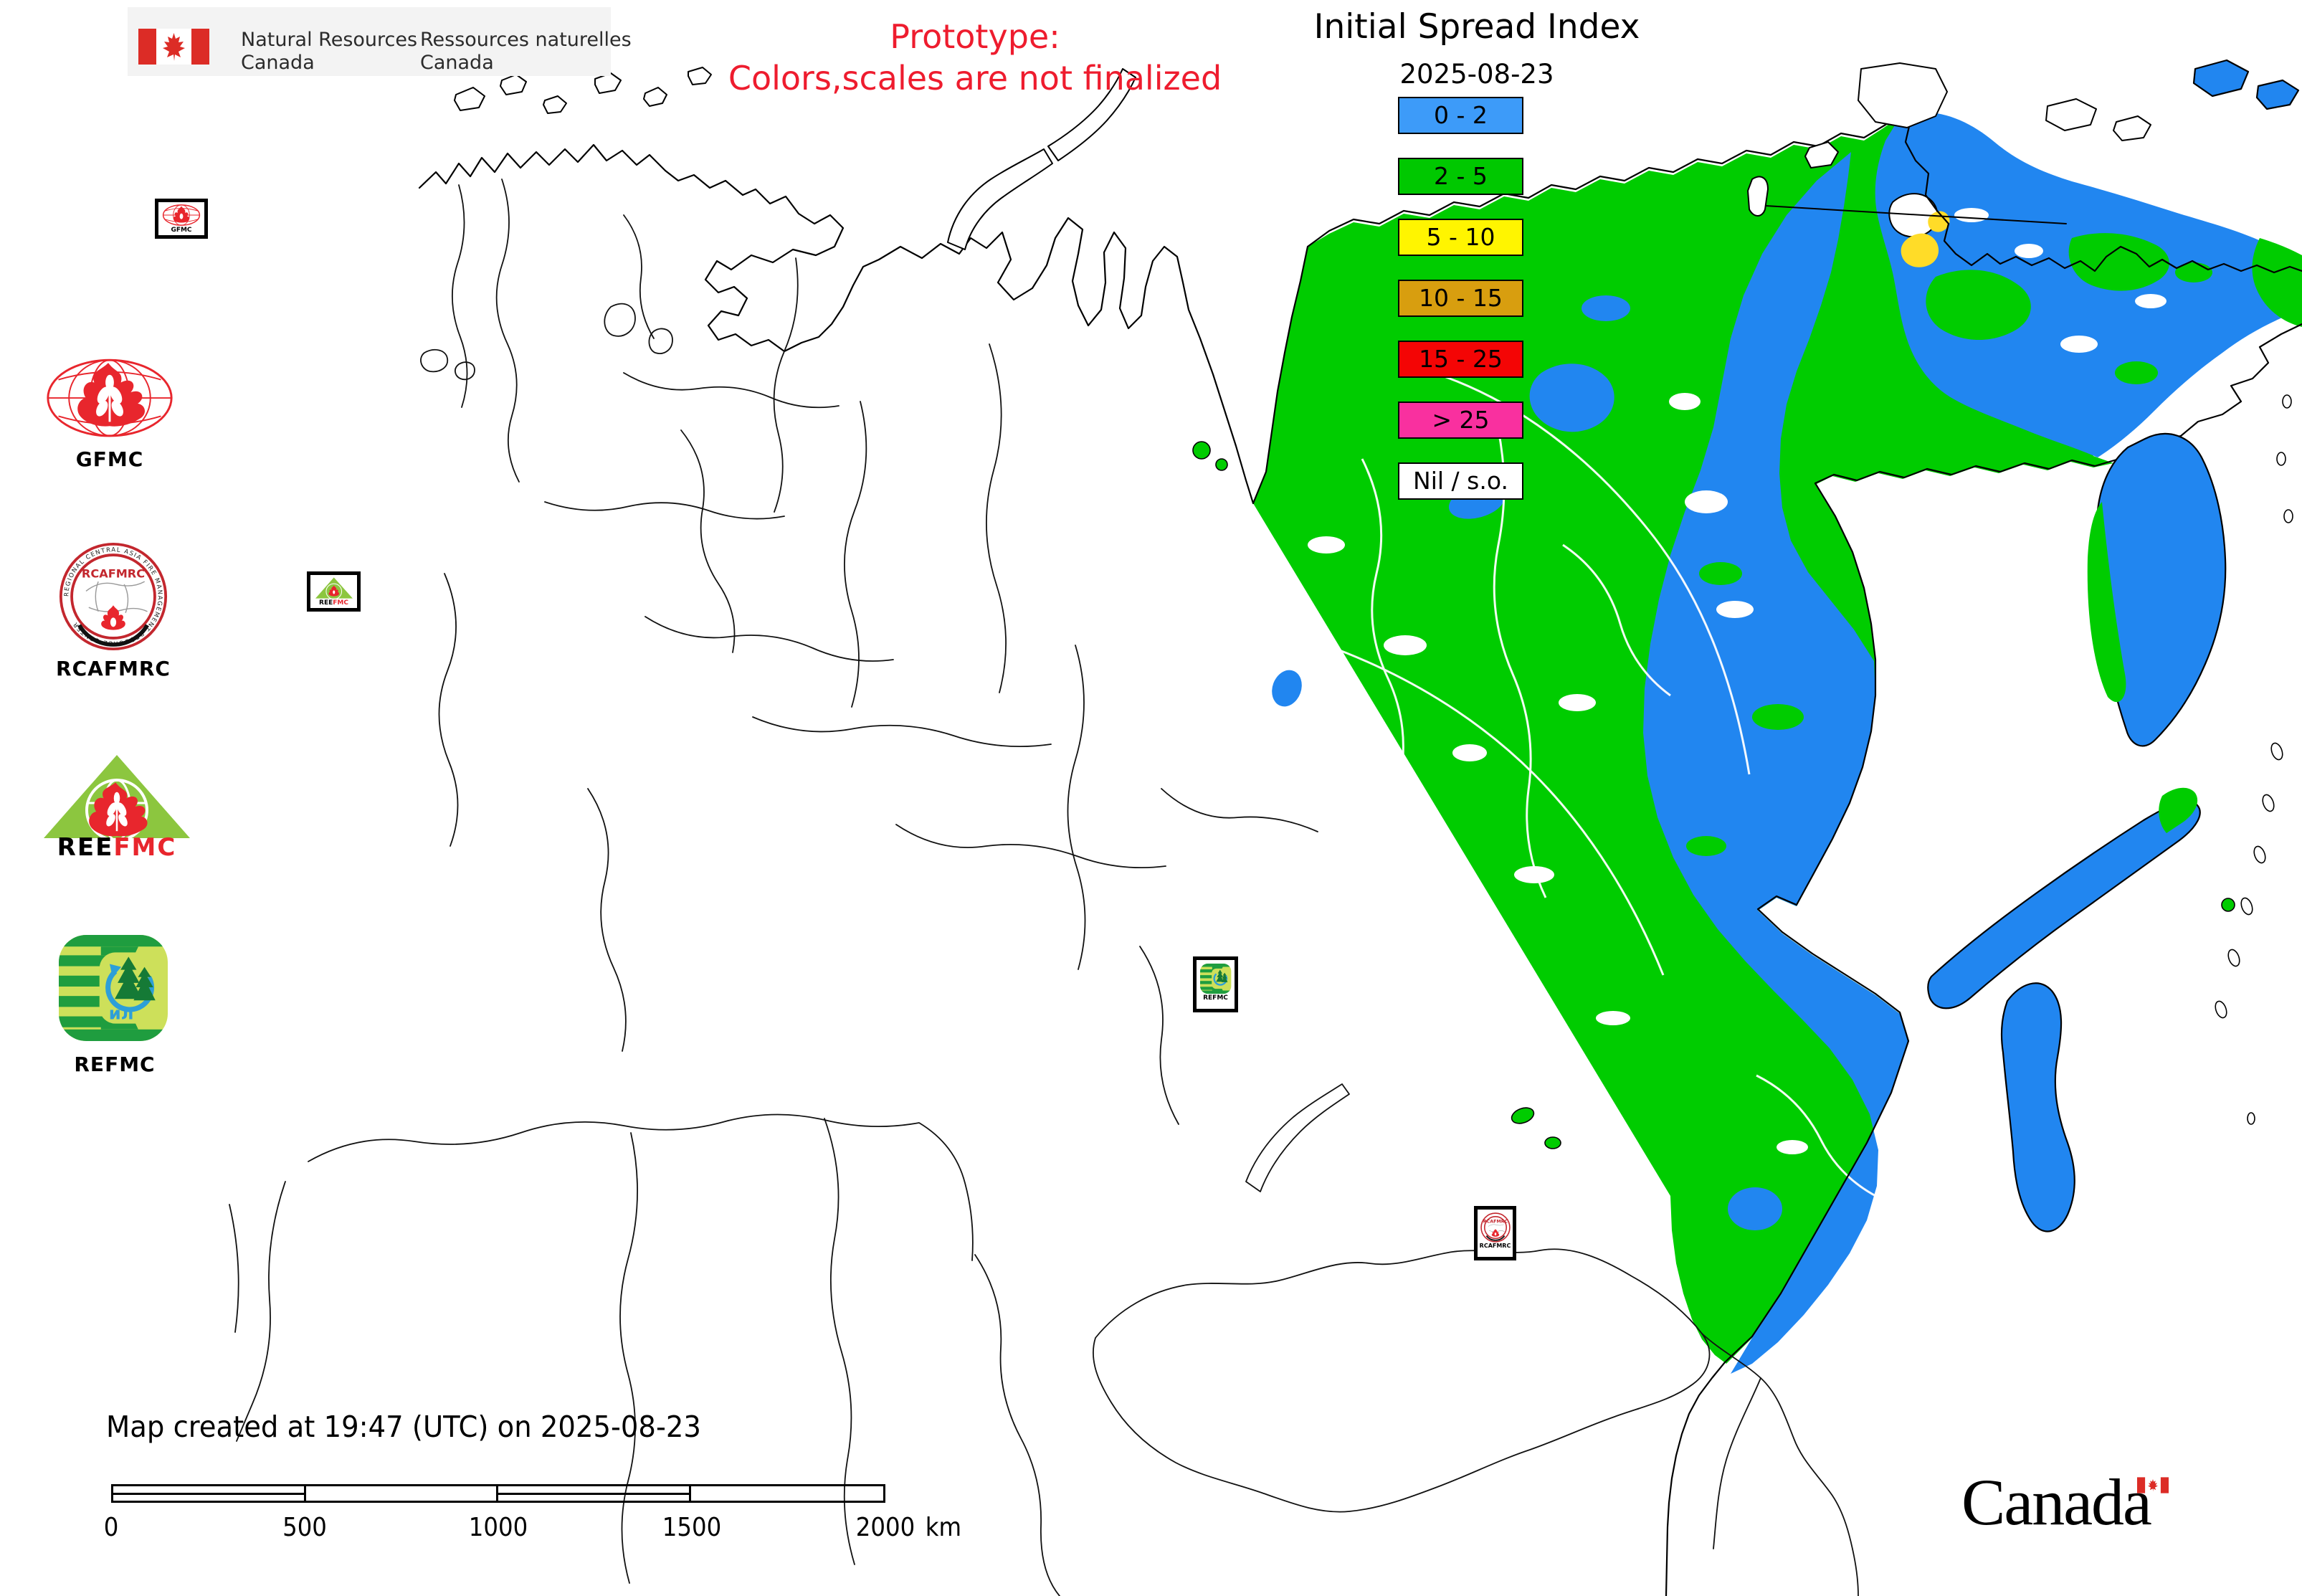  Describe the element at coordinates (526, 52) in the screenshot. I see `nrcan-title-french: Ressources naturelles Canada` at that location.